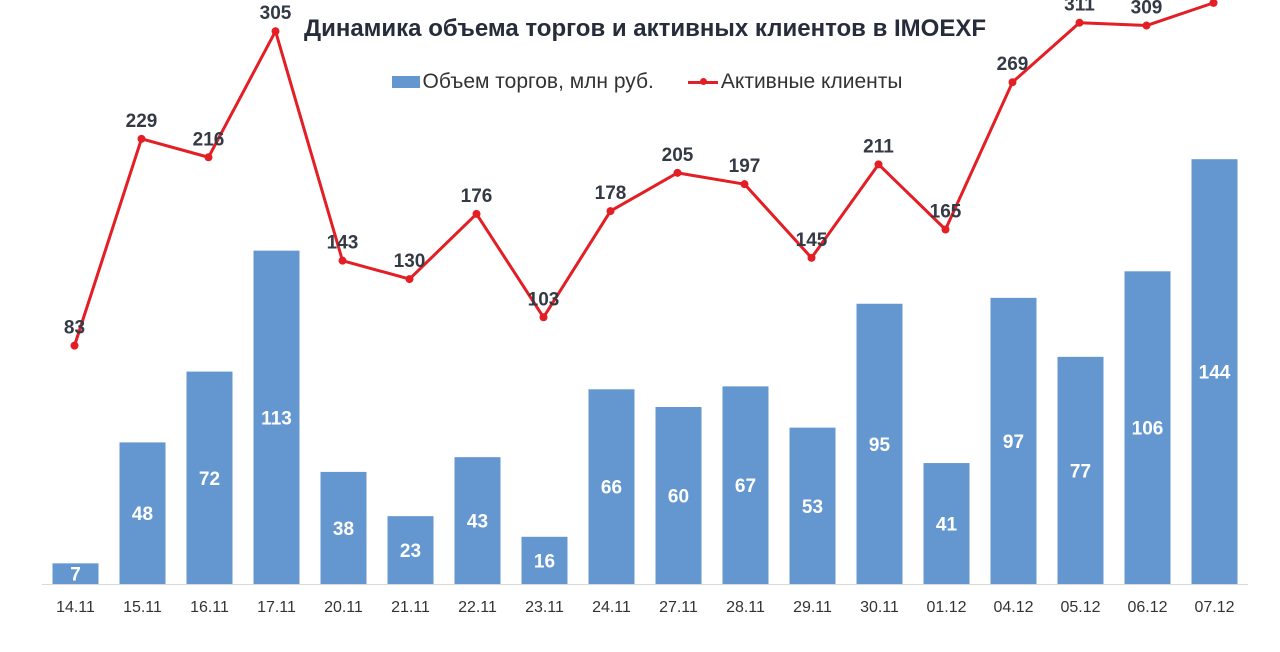 The image size is (1280, 652). What do you see at coordinates (405, 82) in the screenshot?
I see `legend-bar-swatch` at bounding box center [405, 82].